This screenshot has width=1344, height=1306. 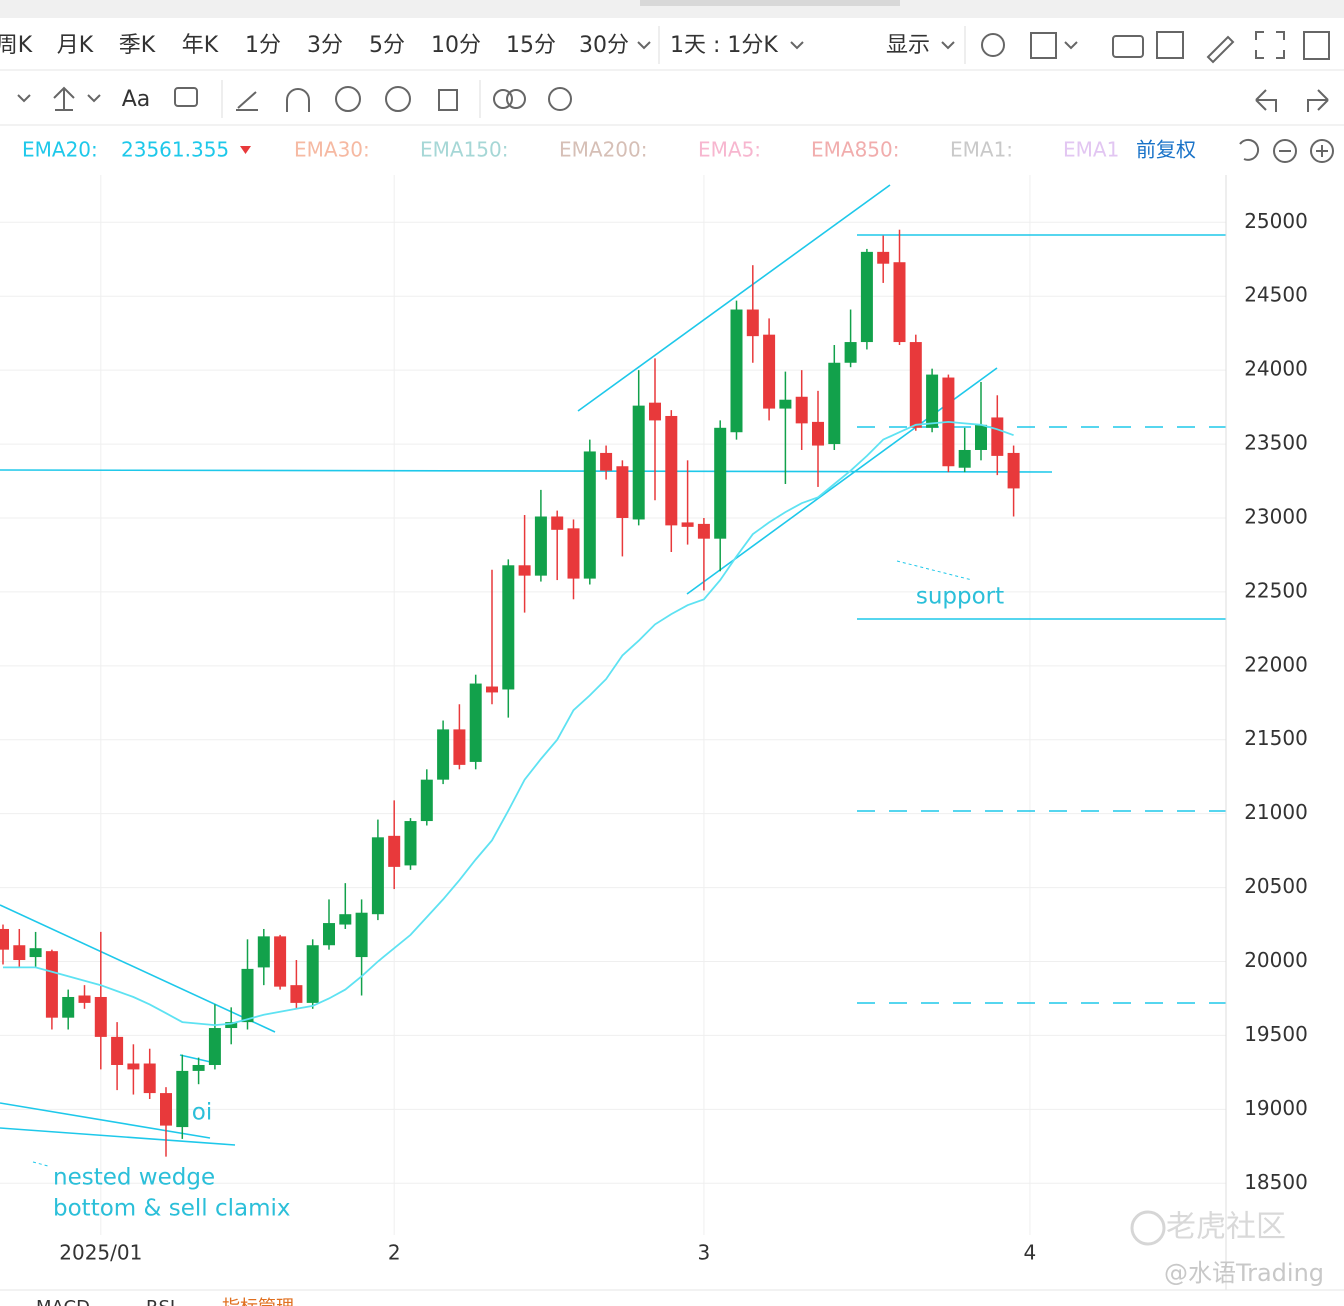 I want to click on y-tick-label: 19500, so click(x=1276, y=1034).